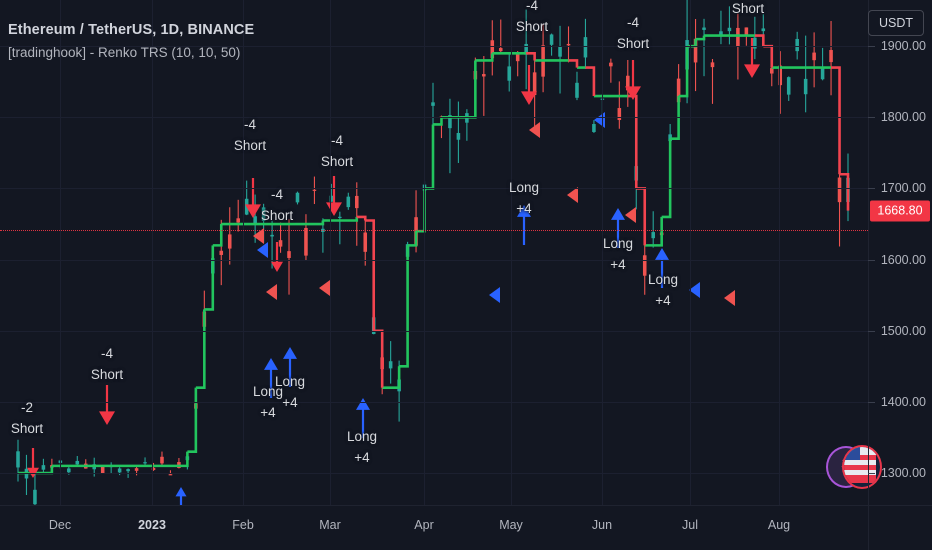 This screenshot has height=550, width=932. What do you see at coordinates (602, 525) in the screenshot?
I see `time-axis-tick: Jun` at bounding box center [602, 525].